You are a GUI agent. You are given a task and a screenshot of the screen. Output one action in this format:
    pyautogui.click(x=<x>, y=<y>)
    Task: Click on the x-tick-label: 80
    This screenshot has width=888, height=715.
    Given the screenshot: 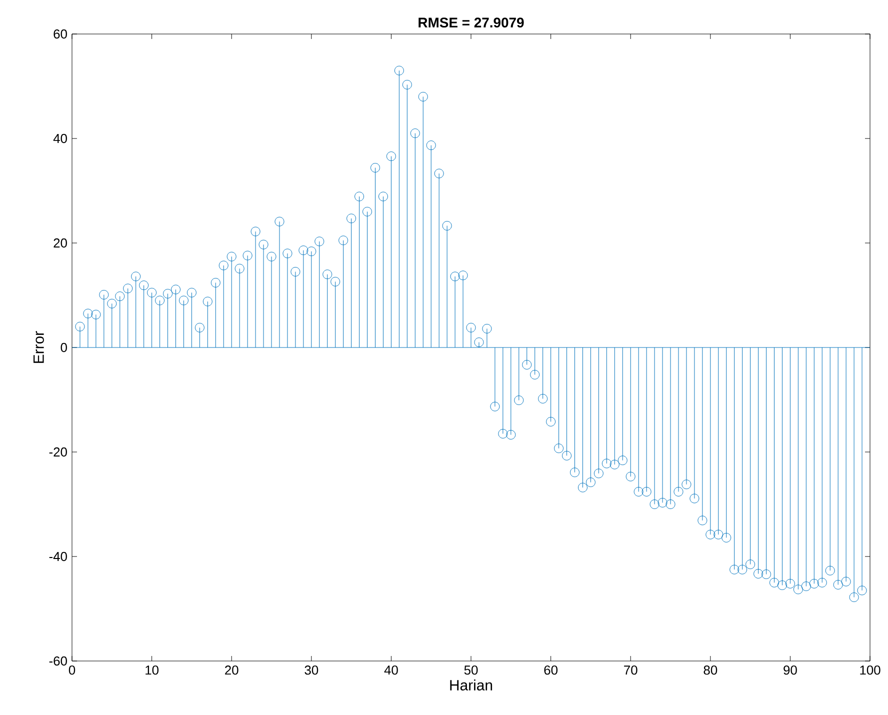 What is the action you would take?
    pyautogui.click(x=711, y=670)
    